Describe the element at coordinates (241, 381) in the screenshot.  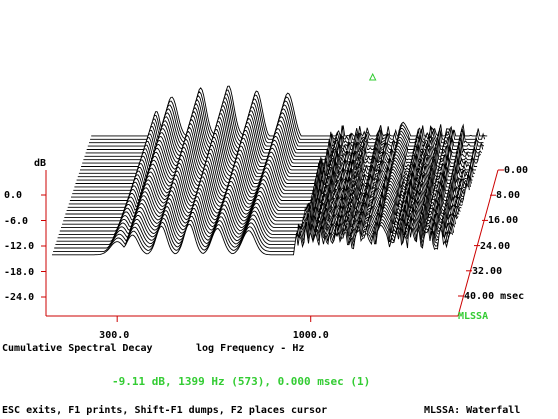
I see `cursor-readout: -9.11 dB, 1399 Hz (573), 0.000 msec (1)` at that location.